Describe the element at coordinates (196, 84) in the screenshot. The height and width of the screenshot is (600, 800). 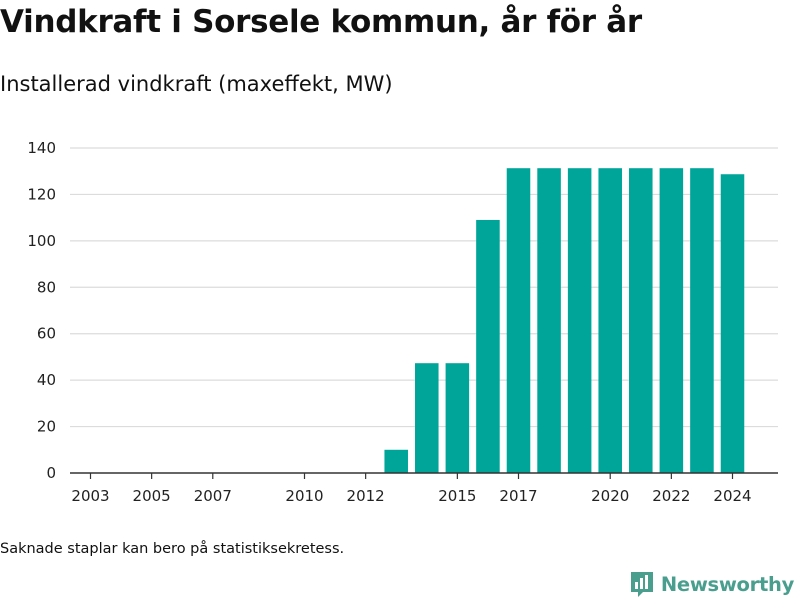
I see `chart-subtitle: Installerad vindkraft (maxeffekt, MW)` at that location.